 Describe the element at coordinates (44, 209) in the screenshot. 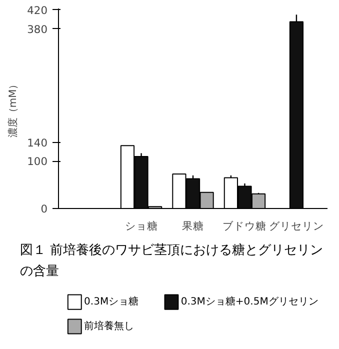

I see `y-tick-label: 0` at that location.